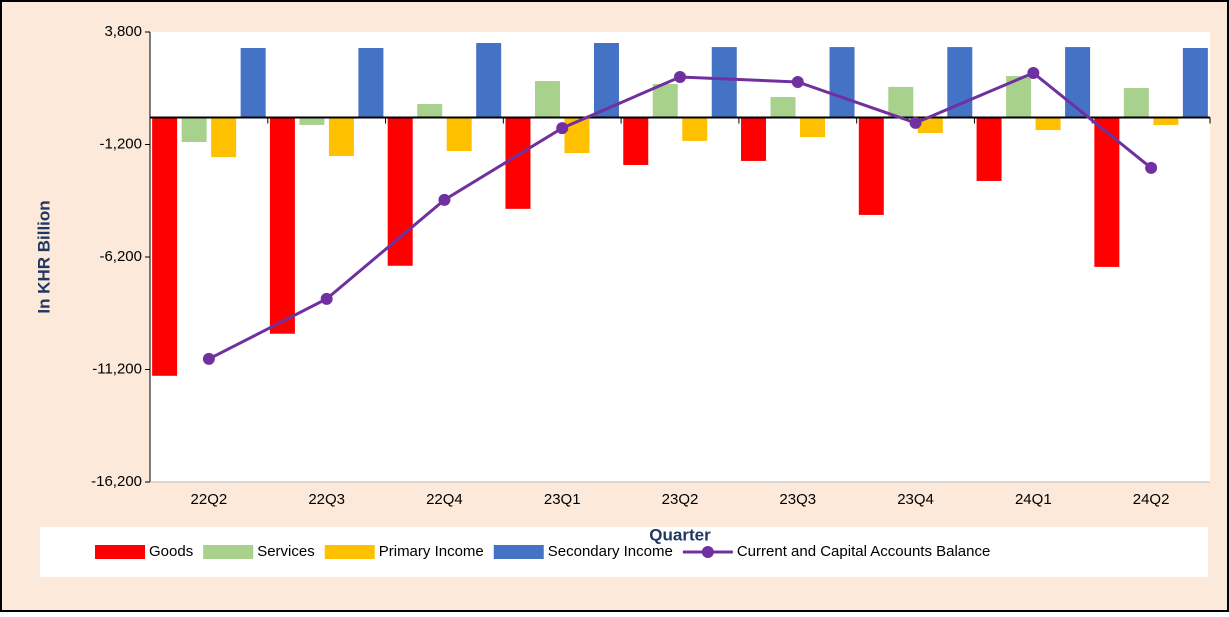 This screenshot has width=1229, height=617. Describe the element at coordinates (116, 481) in the screenshot. I see `y-tick-label: -16,200` at that location.